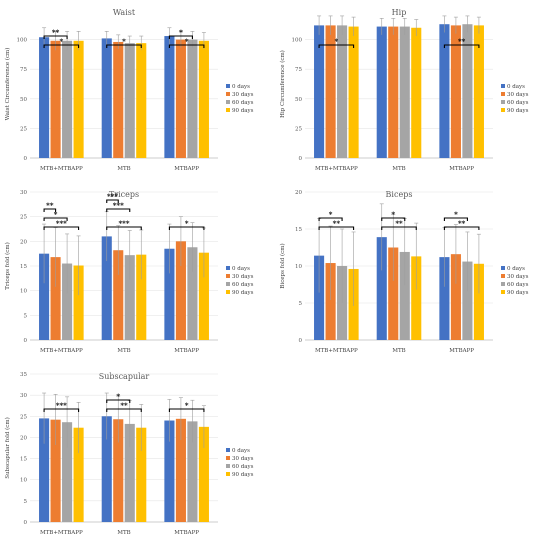 The image size is (550, 546). What do you see at coordinates (23, 267) in the screenshot?
I see `y-tick-label: 15` at bounding box center [23, 267].